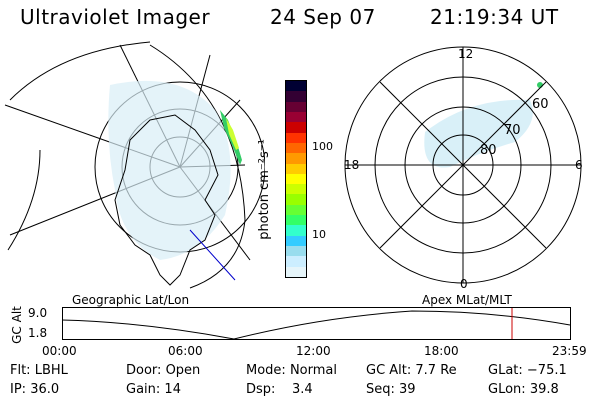 The width and height of the screenshot is (600, 400). What do you see at coordinates (512, 130) in the screenshot?
I see `mlat-label-70: 70` at bounding box center [512, 130].